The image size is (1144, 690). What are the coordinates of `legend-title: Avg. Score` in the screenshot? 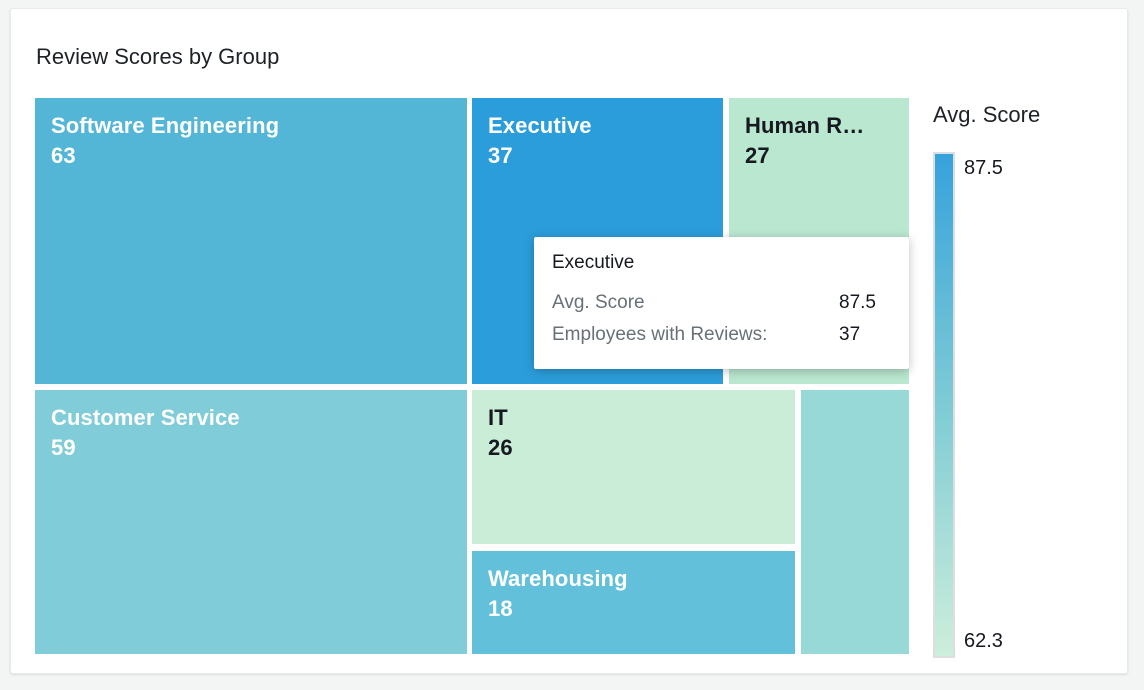 It's located at (987, 114).